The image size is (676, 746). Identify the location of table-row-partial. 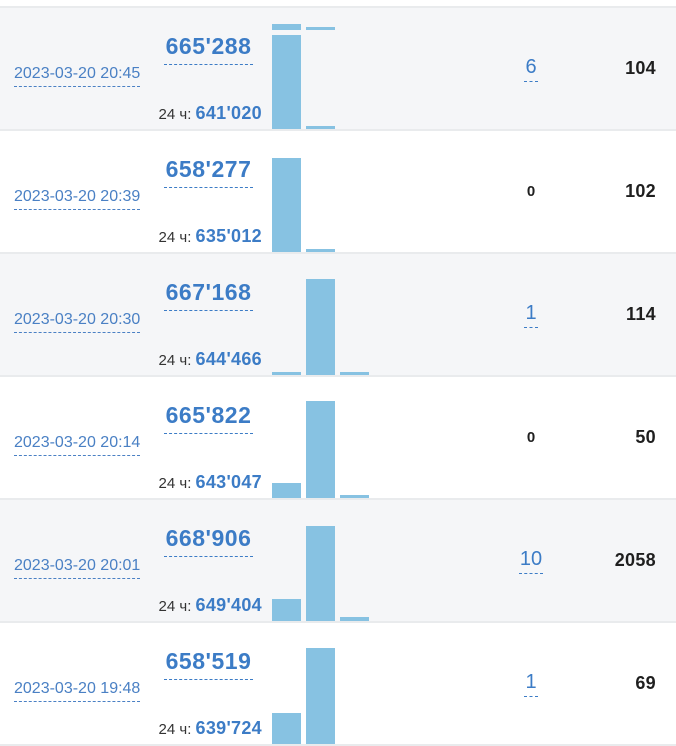
(338, 15).